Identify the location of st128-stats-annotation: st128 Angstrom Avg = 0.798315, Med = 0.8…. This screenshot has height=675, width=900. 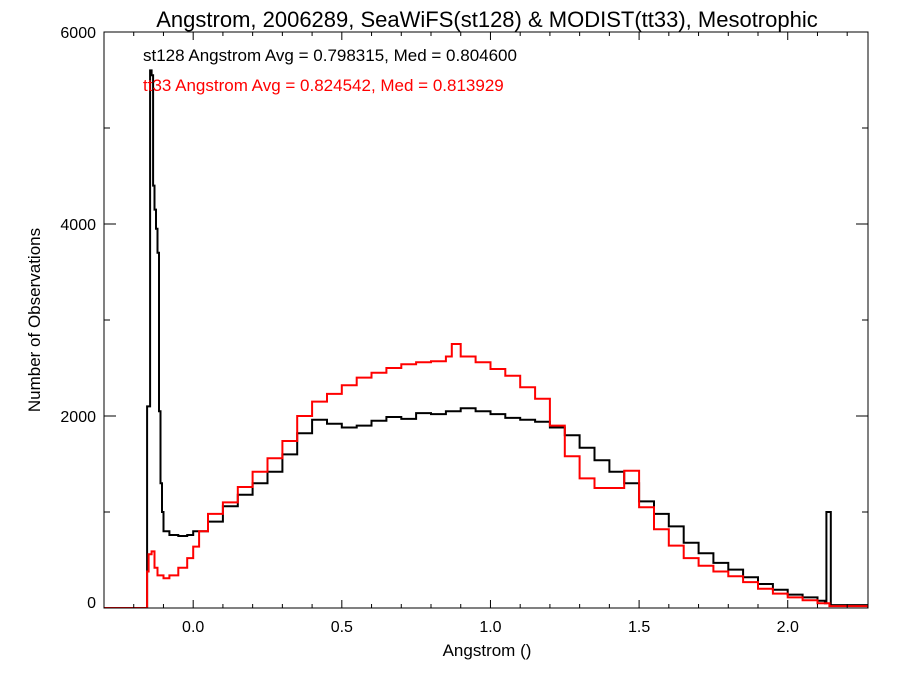
(330, 55).